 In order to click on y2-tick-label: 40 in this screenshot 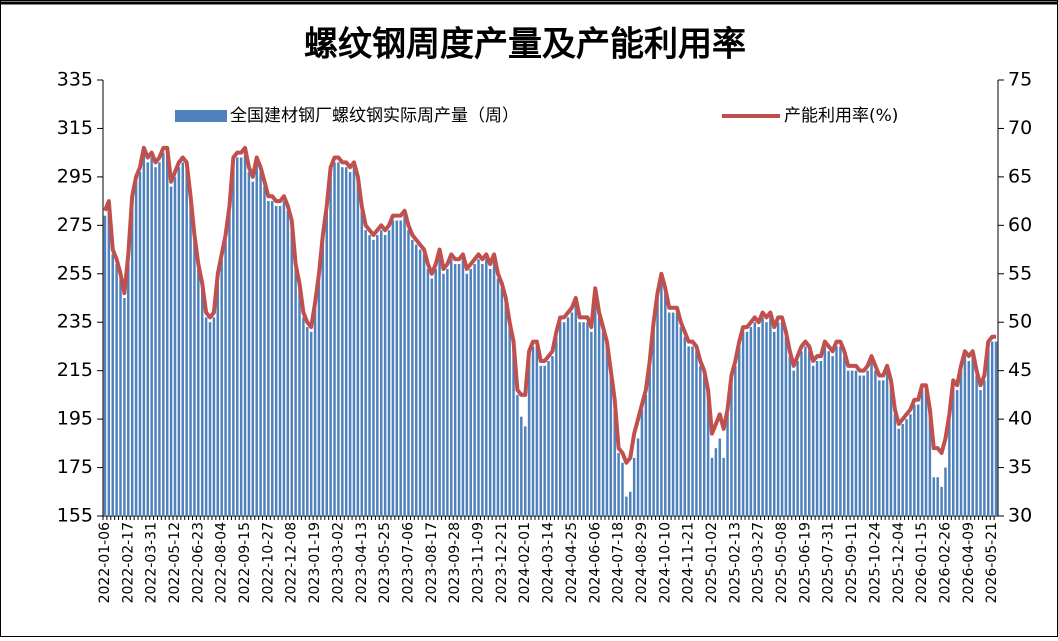, I will do `click(1020, 419)`.